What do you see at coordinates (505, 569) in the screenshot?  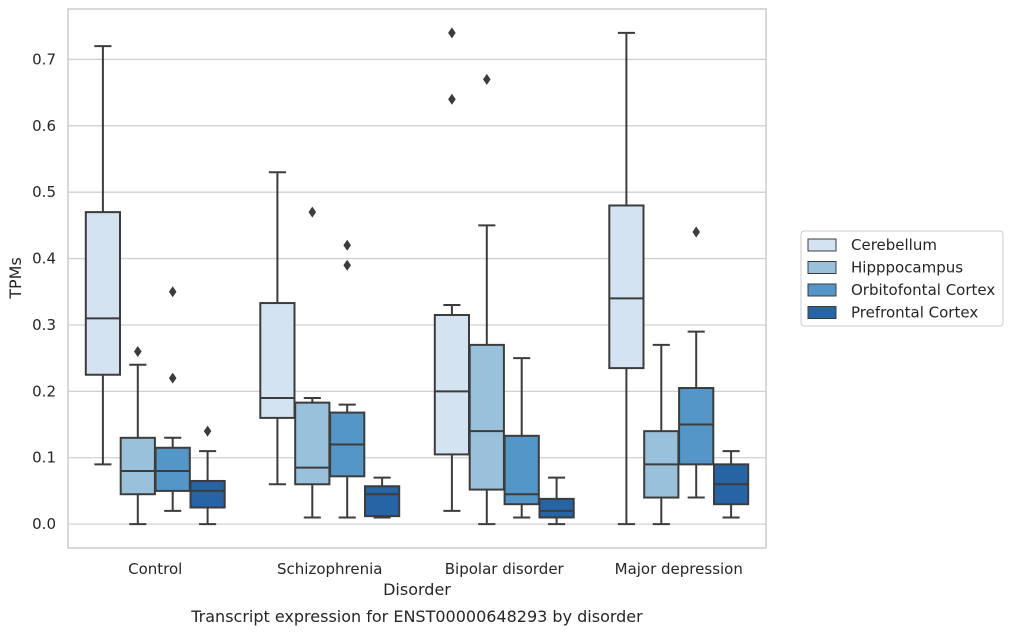 I see `x-tick-label: Bipolar disorder` at bounding box center [505, 569].